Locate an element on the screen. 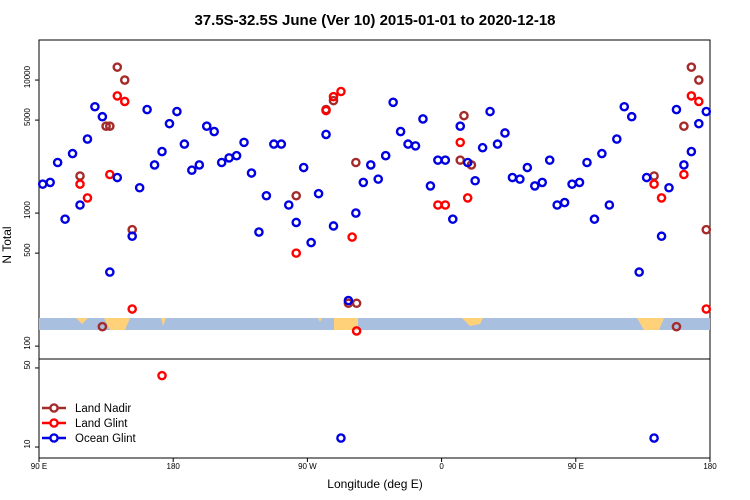  land-mass-south-america is located at coordinates (346, 324).